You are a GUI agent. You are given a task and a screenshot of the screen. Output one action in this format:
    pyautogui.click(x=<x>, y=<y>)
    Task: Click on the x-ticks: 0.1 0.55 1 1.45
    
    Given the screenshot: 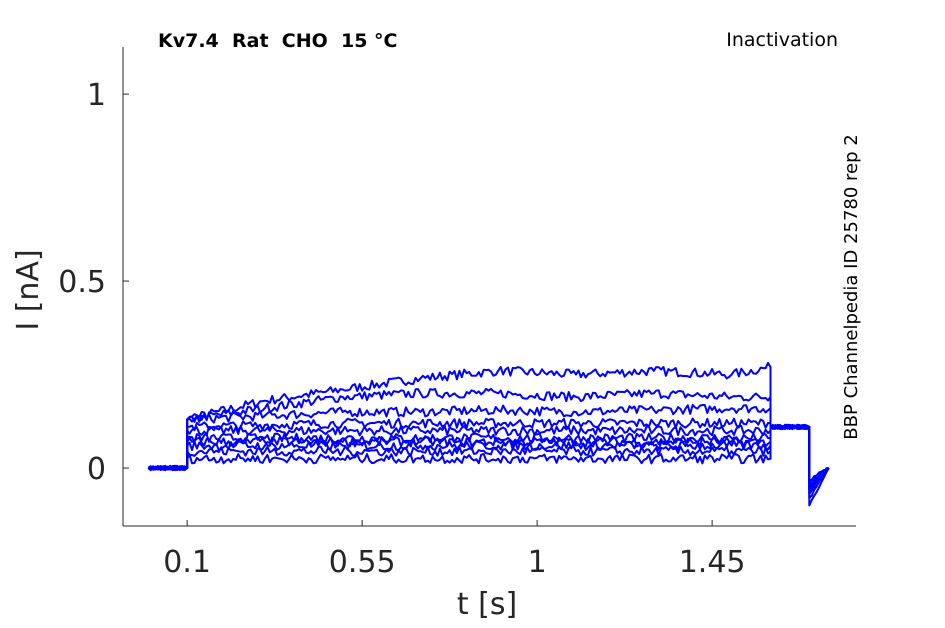 What is the action you would take?
    pyautogui.click(x=454, y=550)
    